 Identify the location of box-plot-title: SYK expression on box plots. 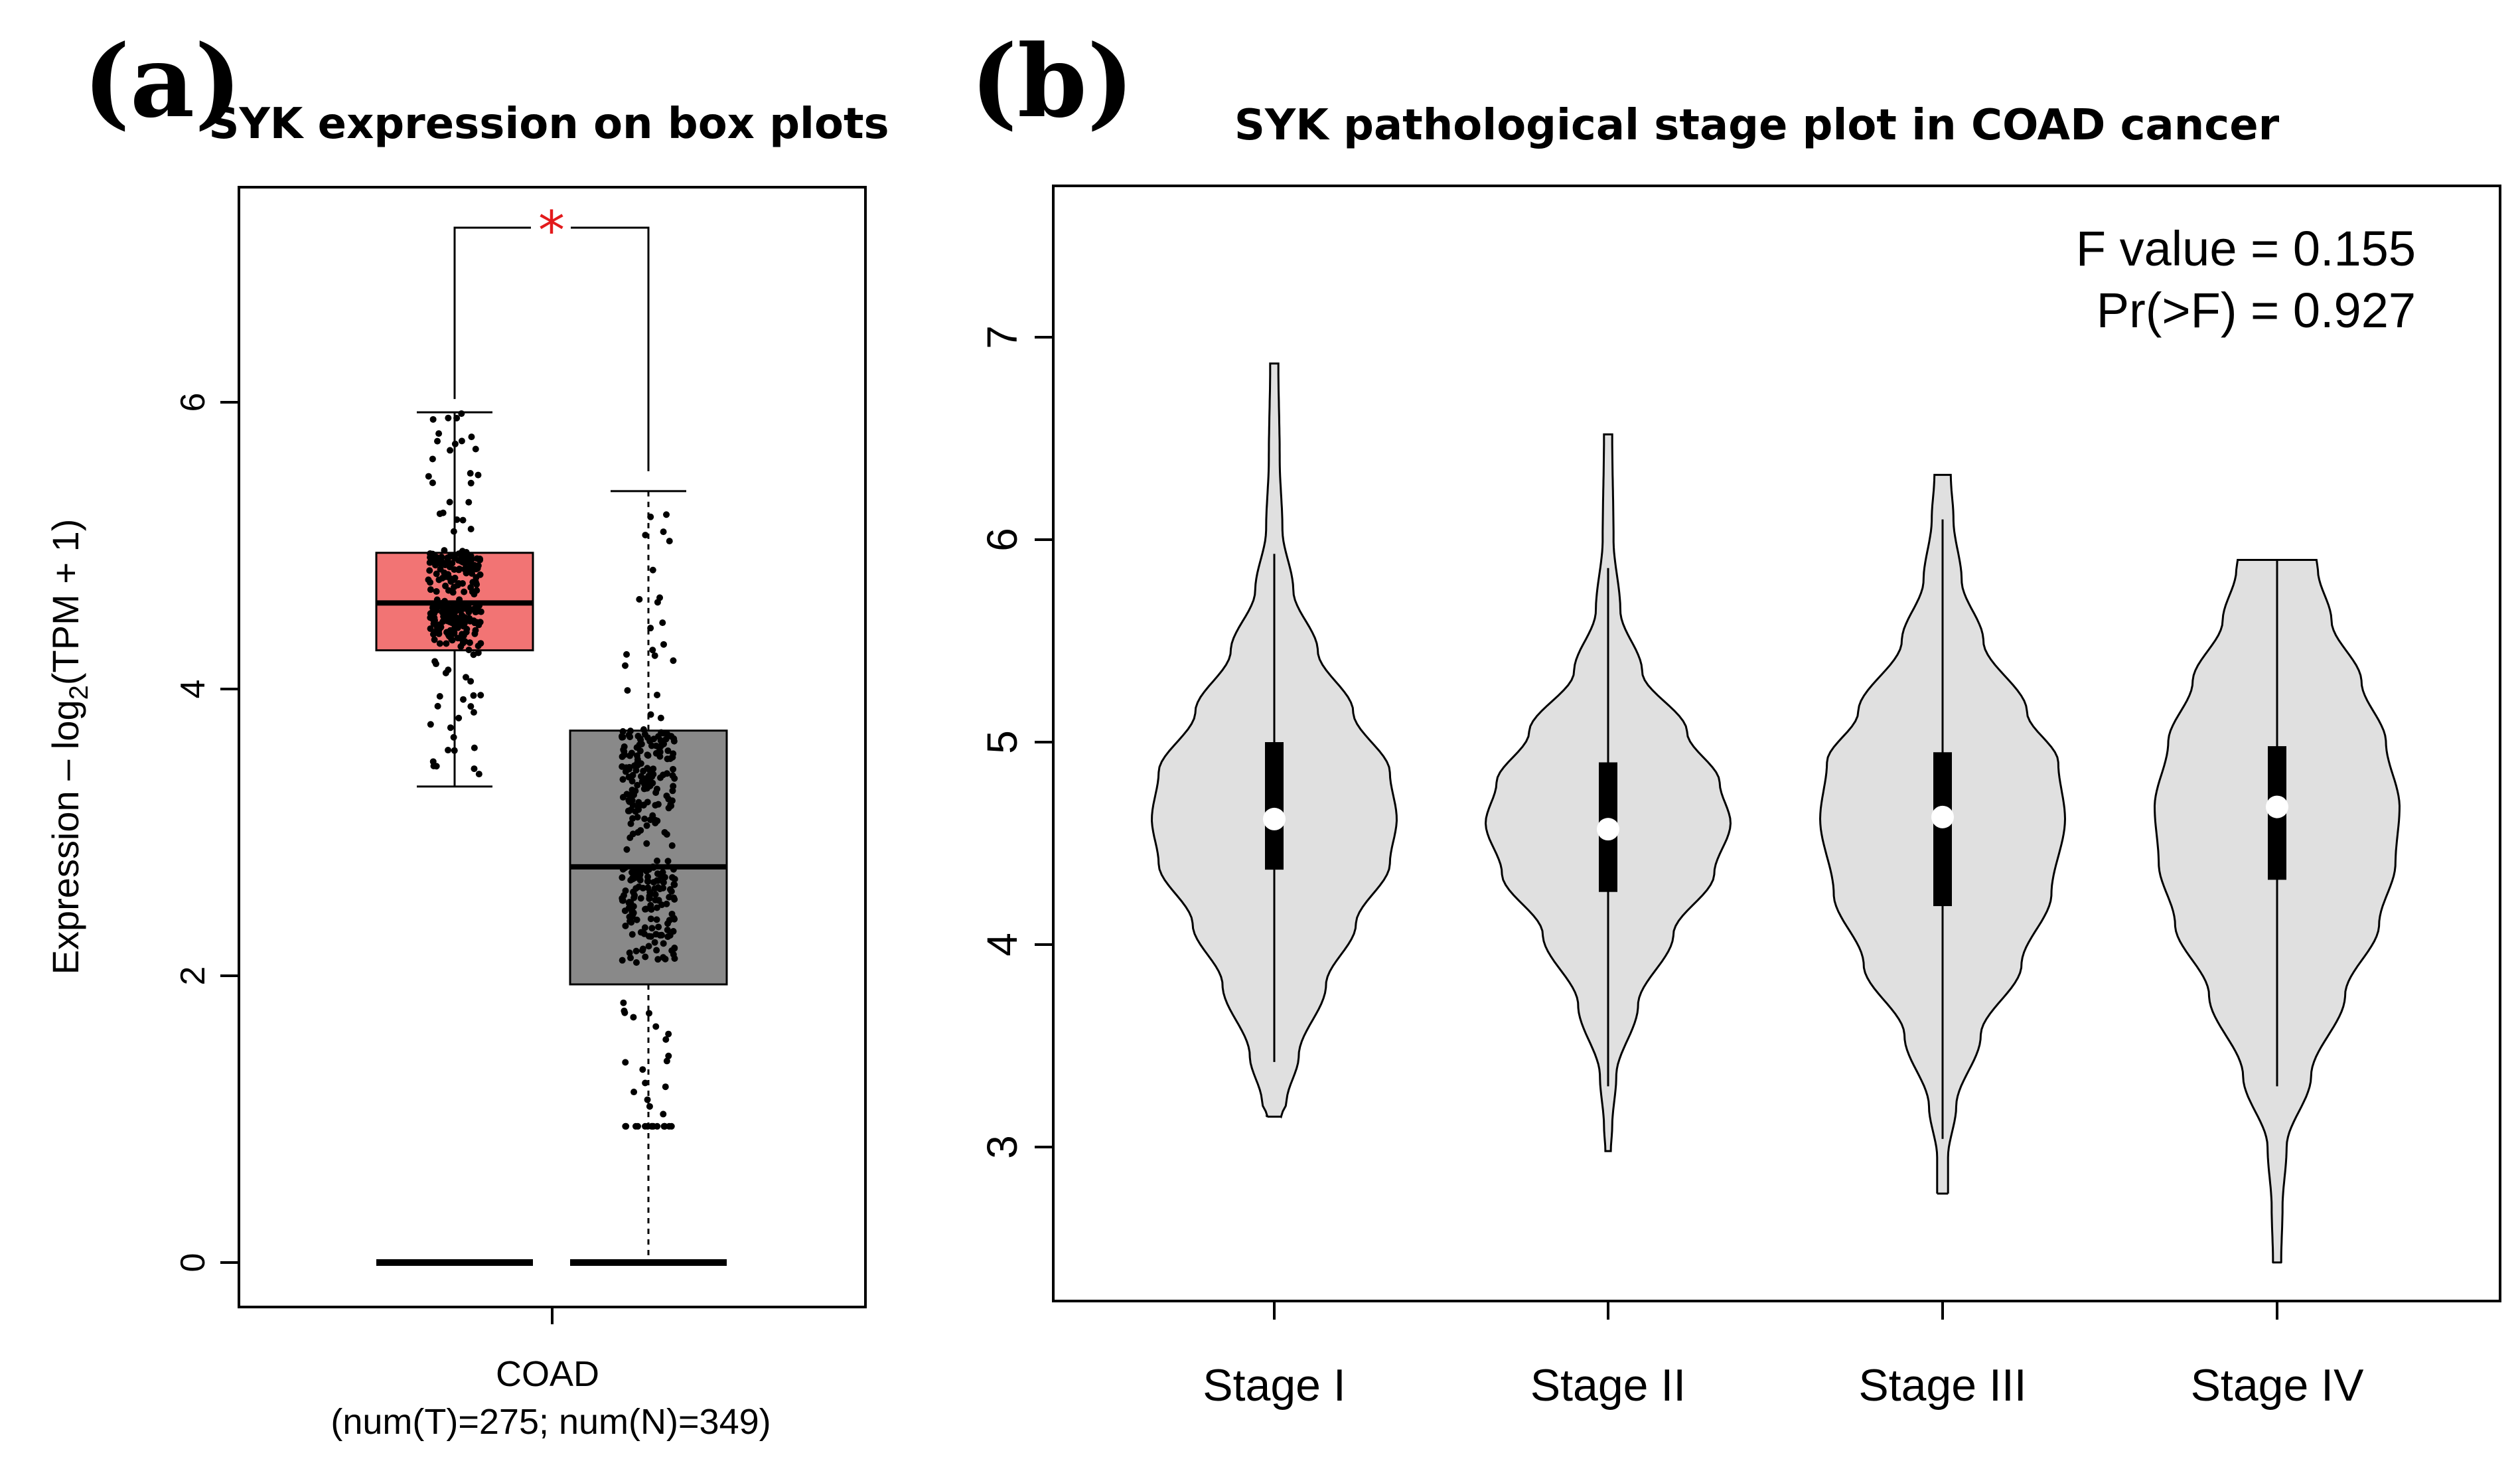
(548, 125).